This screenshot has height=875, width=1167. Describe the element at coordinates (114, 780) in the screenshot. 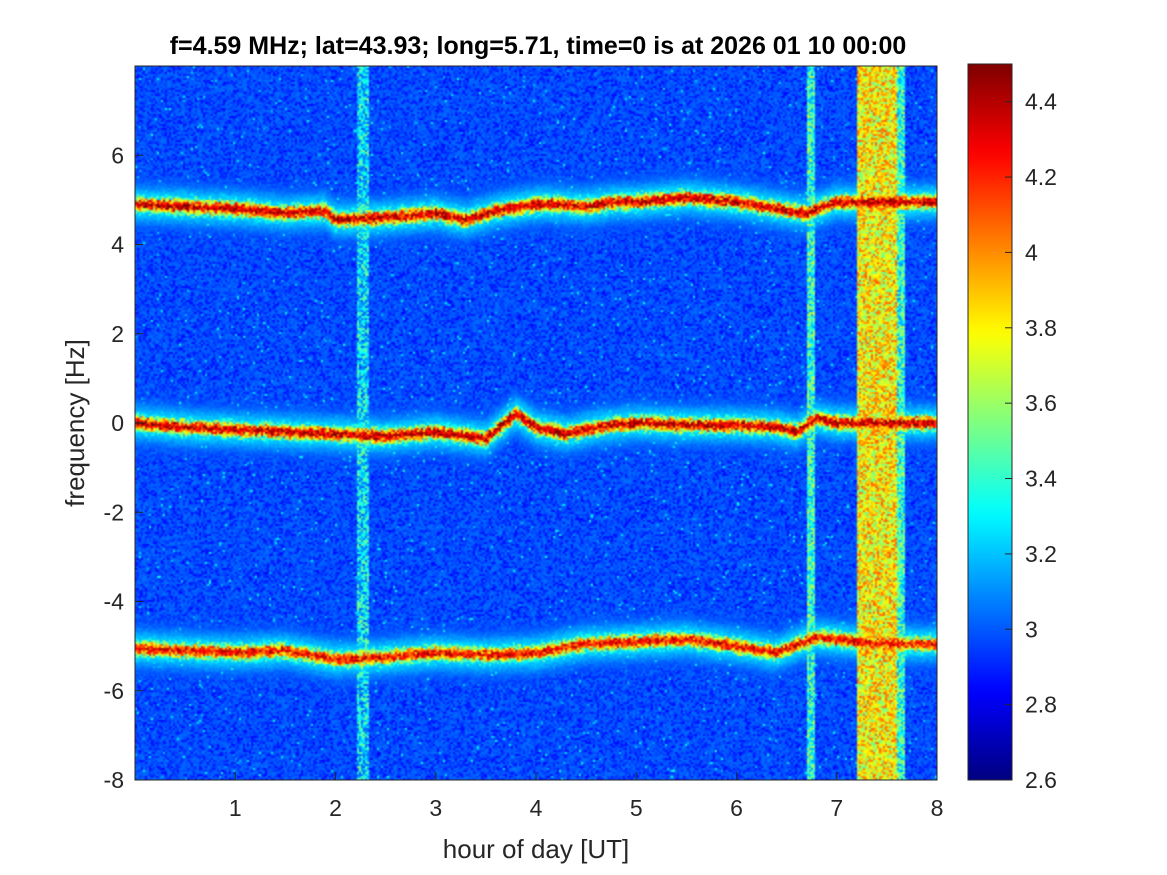

I see `y-tick-label: -8` at that location.